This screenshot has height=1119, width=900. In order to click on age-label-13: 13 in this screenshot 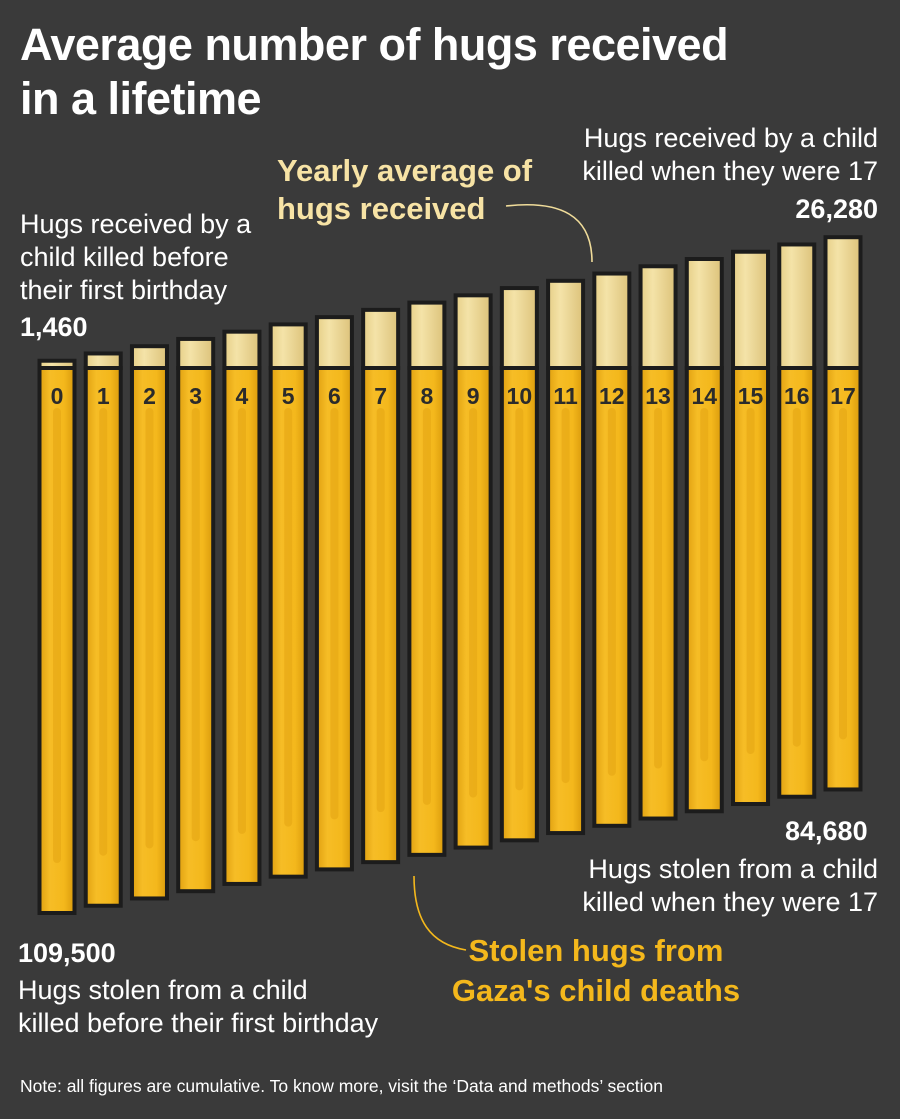, I will do `click(658, 396)`.